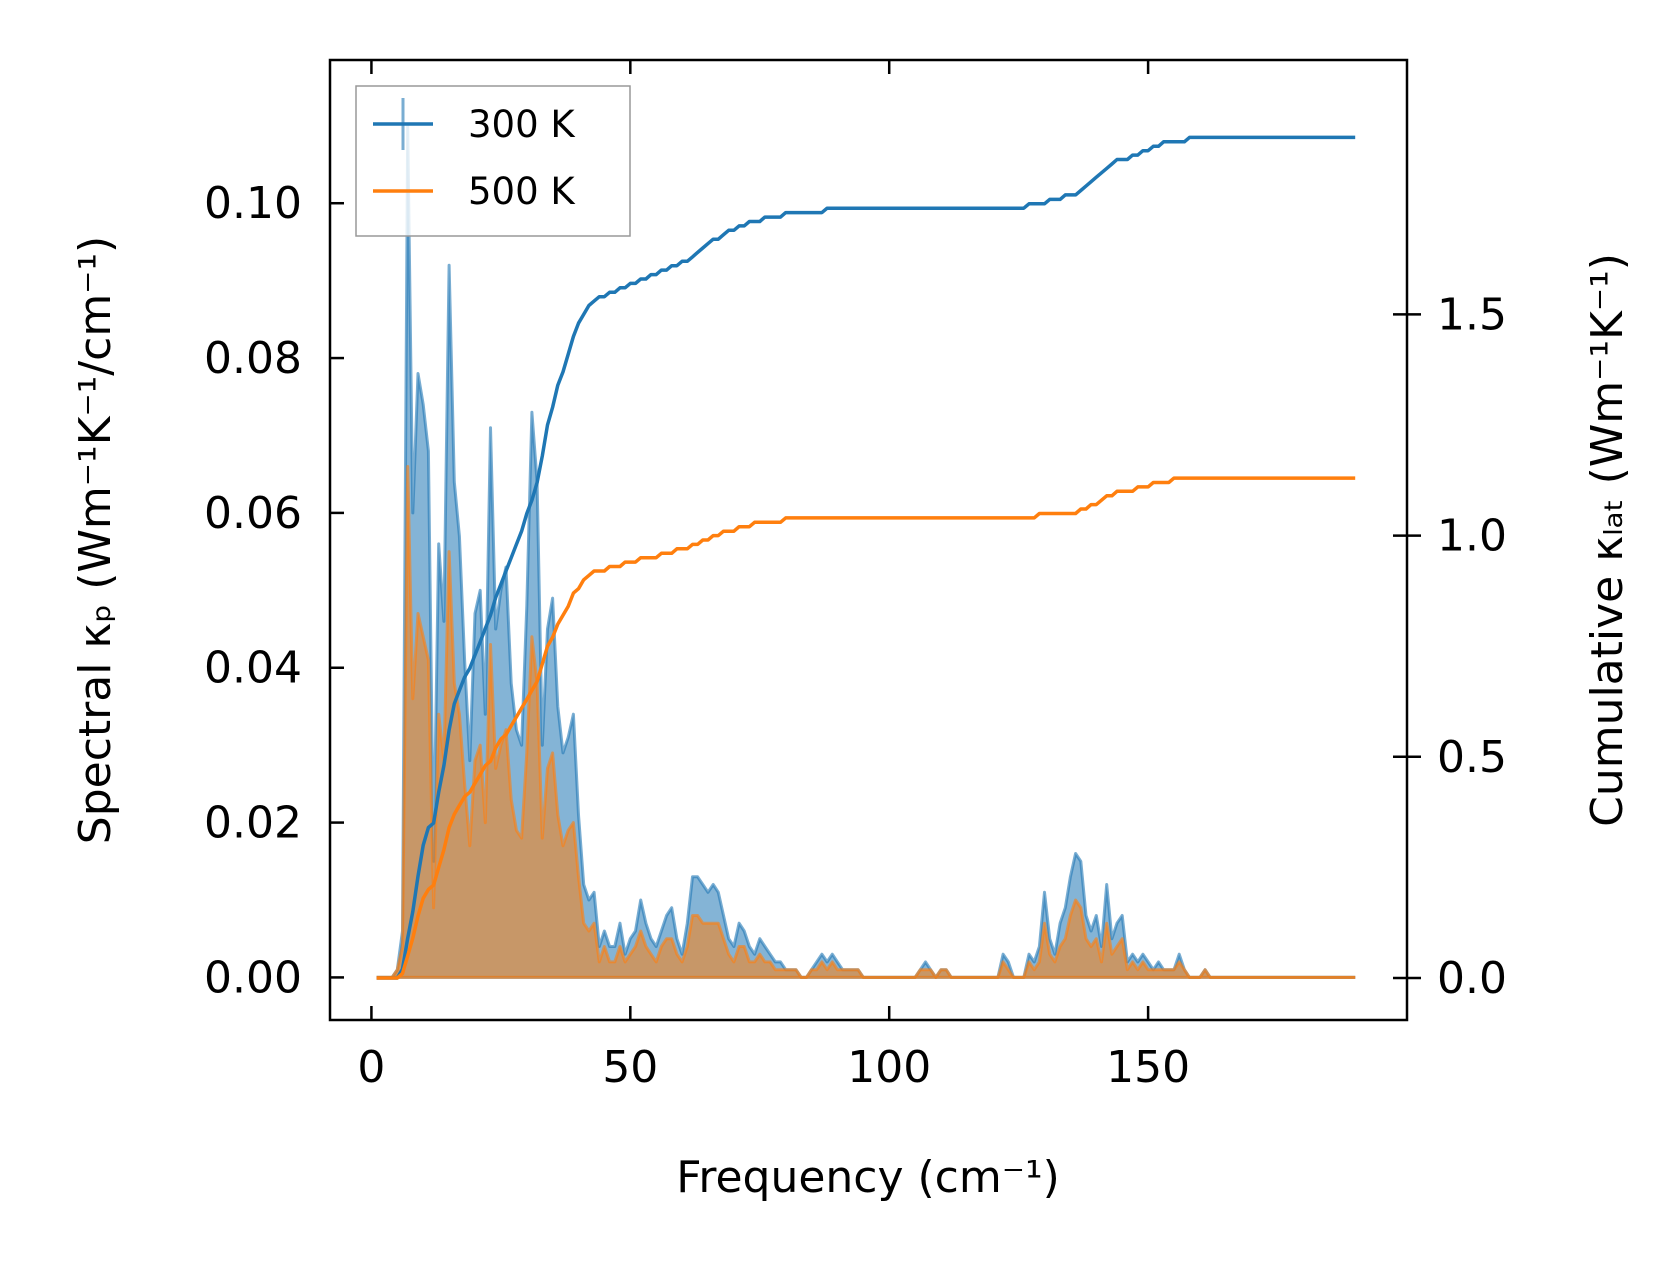 The height and width of the screenshot is (1264, 1679). I want to click on right-y-tick-label: 0.0, so click(1472, 978).